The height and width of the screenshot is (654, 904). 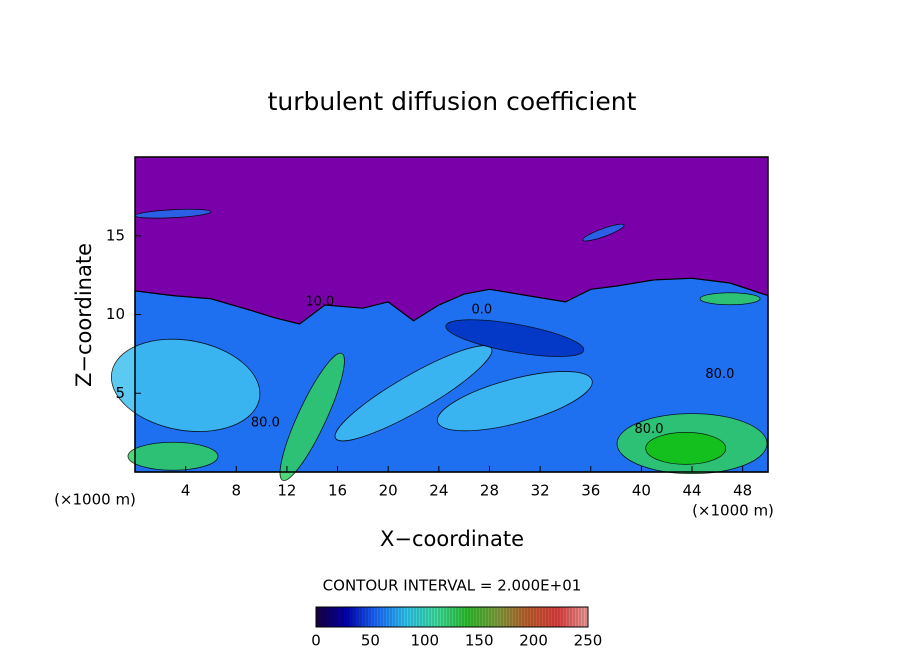 I want to click on x-tick-label: 12, so click(x=286, y=491).